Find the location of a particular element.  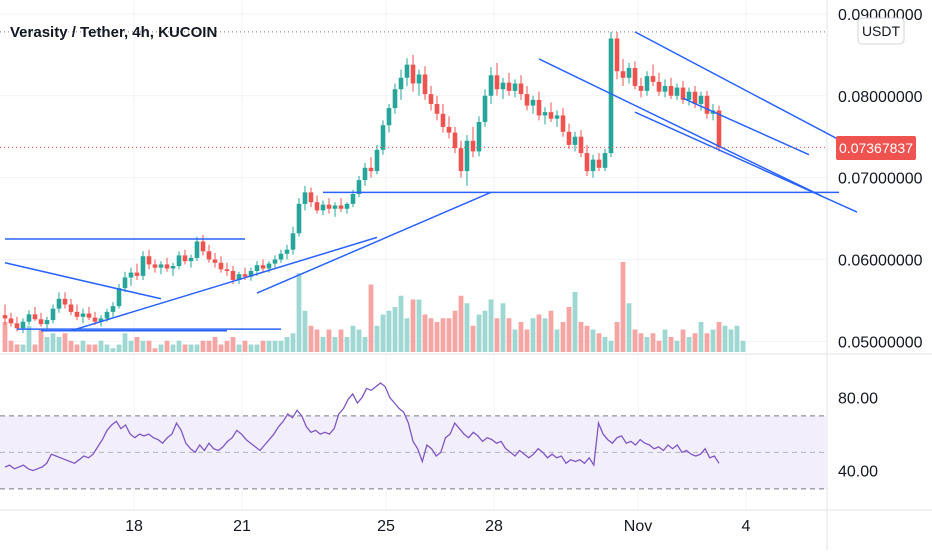

time-tick-label: 25 is located at coordinates (386, 526).